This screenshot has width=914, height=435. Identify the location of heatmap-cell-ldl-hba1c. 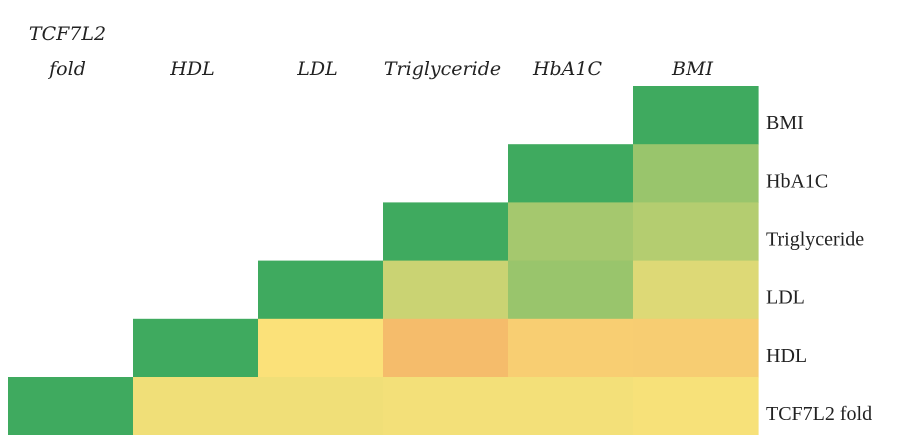
(571, 290).